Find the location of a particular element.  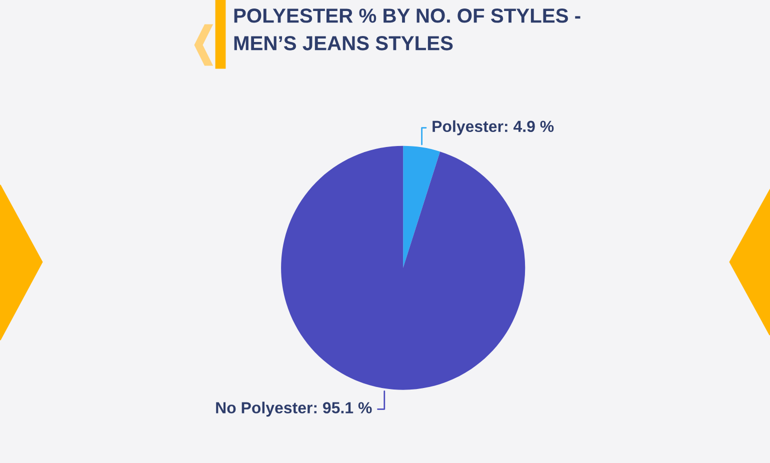

slice-label: Polyester: 4.9 % is located at coordinates (493, 128).